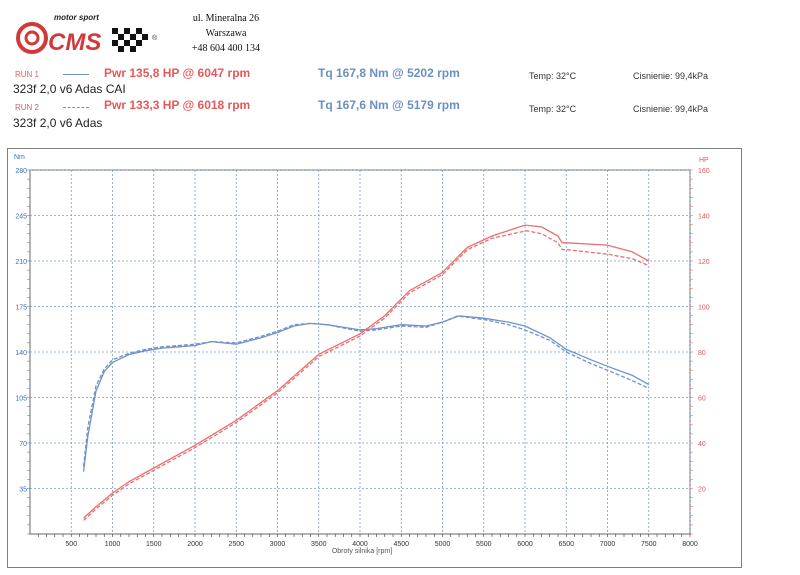  What do you see at coordinates (704, 262) in the screenshot?
I see `y-right-tick-label: 120` at bounding box center [704, 262].